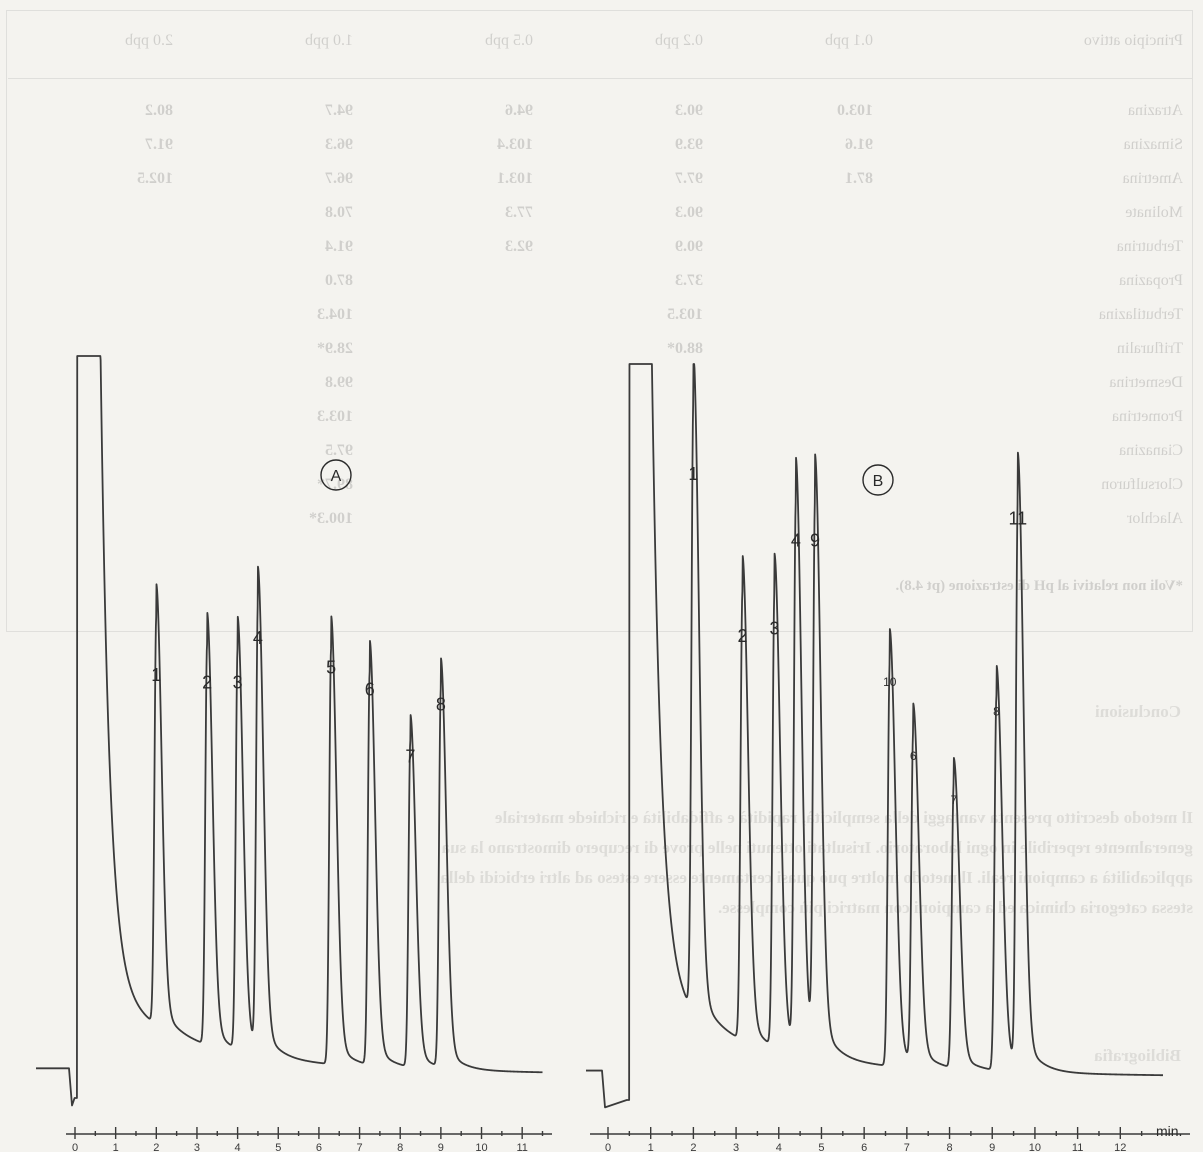 The width and height of the screenshot is (1203, 1152). What do you see at coordinates (1120, 1147) in the screenshot?
I see `x-tick-label: 12` at bounding box center [1120, 1147].